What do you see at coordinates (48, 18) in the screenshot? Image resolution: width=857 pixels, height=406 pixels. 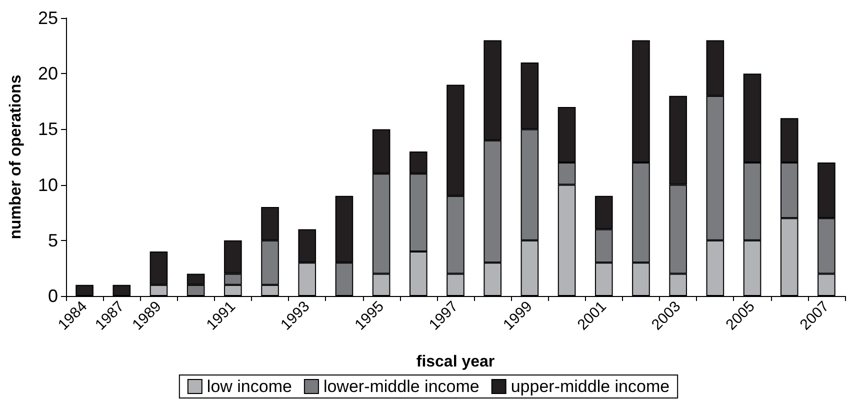 I see `y-tick-label: 25` at bounding box center [48, 18].